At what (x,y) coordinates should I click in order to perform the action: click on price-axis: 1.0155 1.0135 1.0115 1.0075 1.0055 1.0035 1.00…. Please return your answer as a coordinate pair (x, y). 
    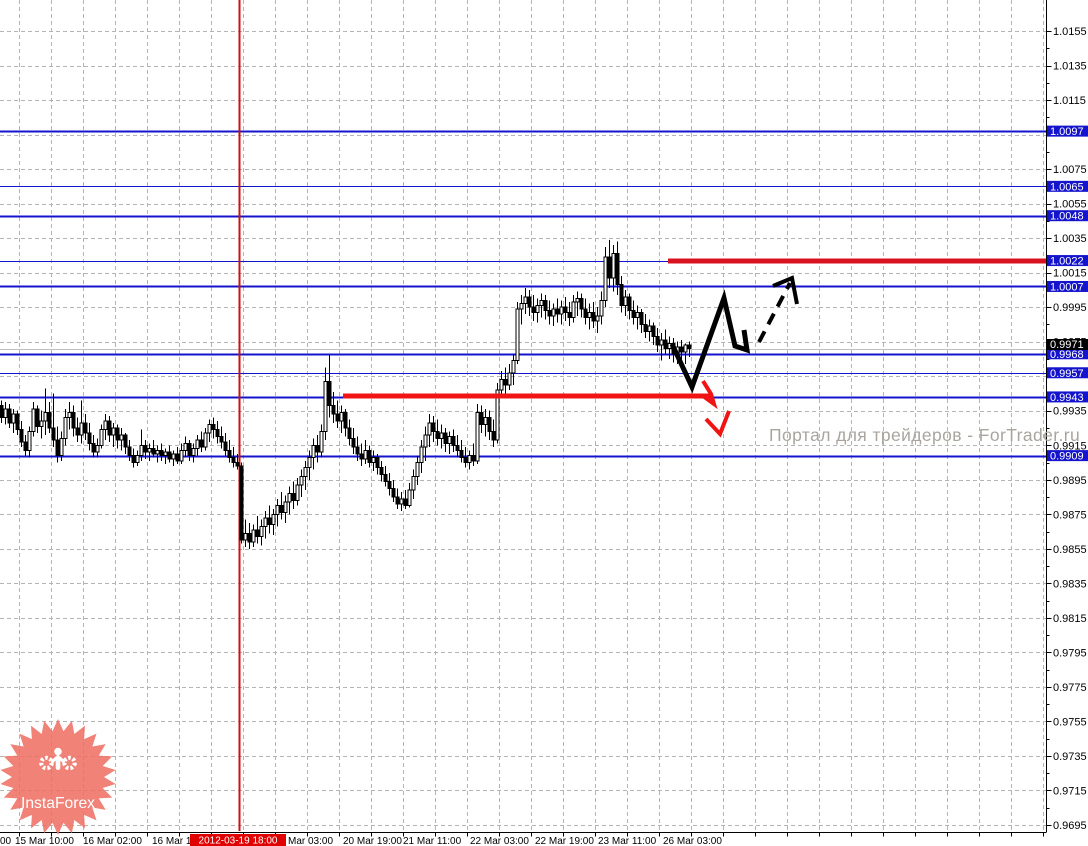
    Looking at the image, I should click on (1067, 429).